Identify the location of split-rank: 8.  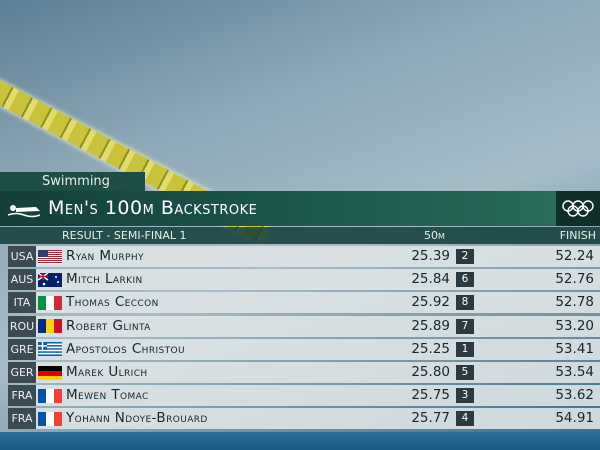
(465, 303).